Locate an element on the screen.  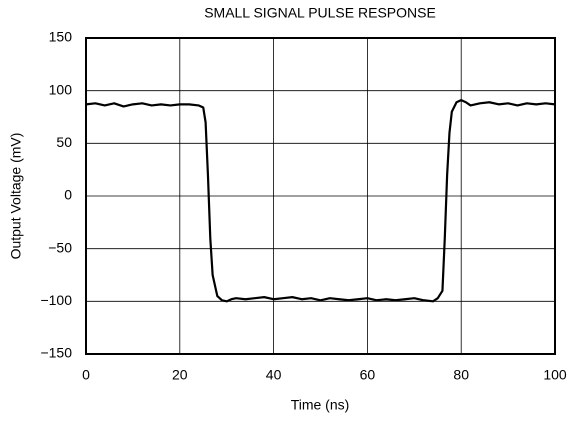
y-tick-label: 100 is located at coordinates (61, 89).